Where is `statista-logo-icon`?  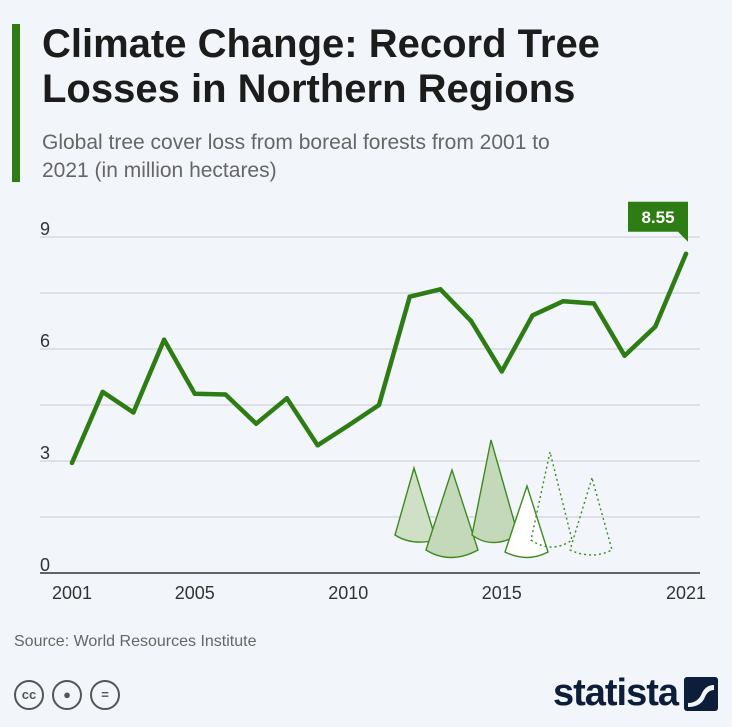 statista-logo-icon is located at coordinates (701, 693).